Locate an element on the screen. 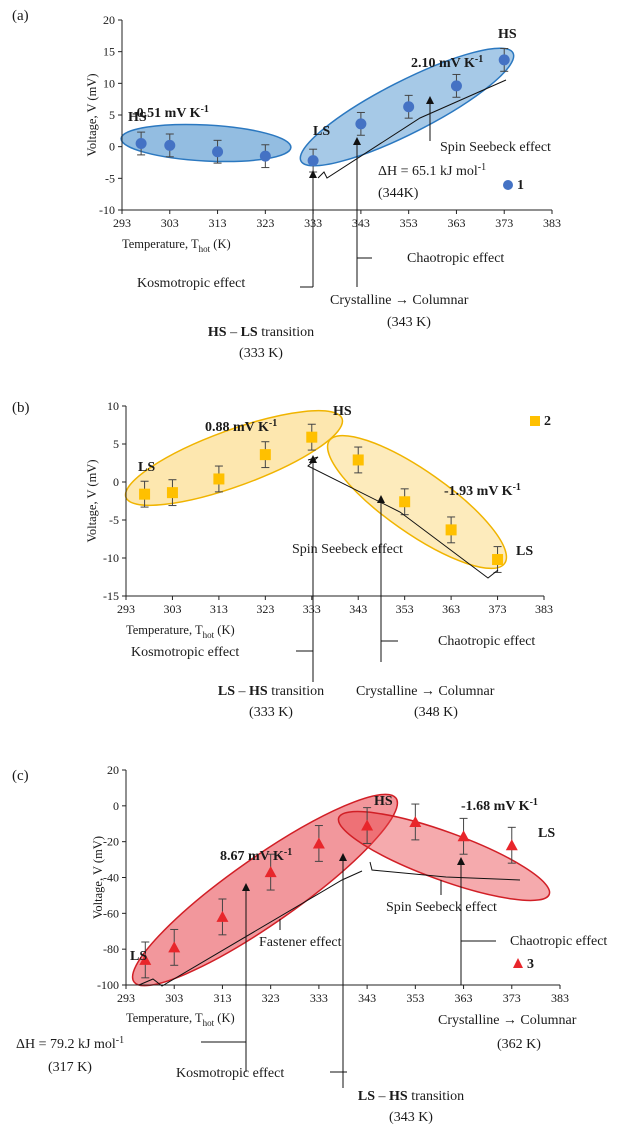 This screenshot has width=634, height=1128. transition-label: HS – LS transition is located at coordinates (261, 332).